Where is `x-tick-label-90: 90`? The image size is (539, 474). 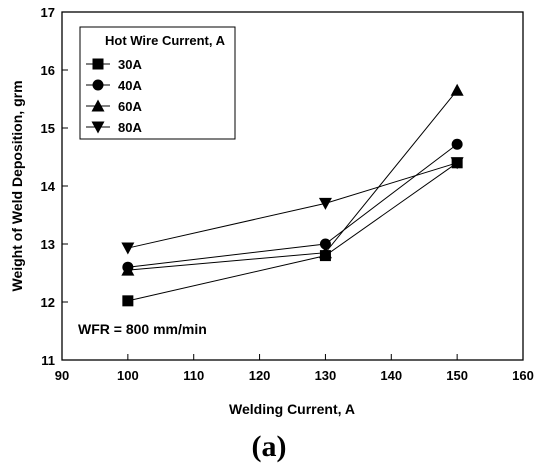
x-tick-label-90: 90 is located at coordinates (62, 375).